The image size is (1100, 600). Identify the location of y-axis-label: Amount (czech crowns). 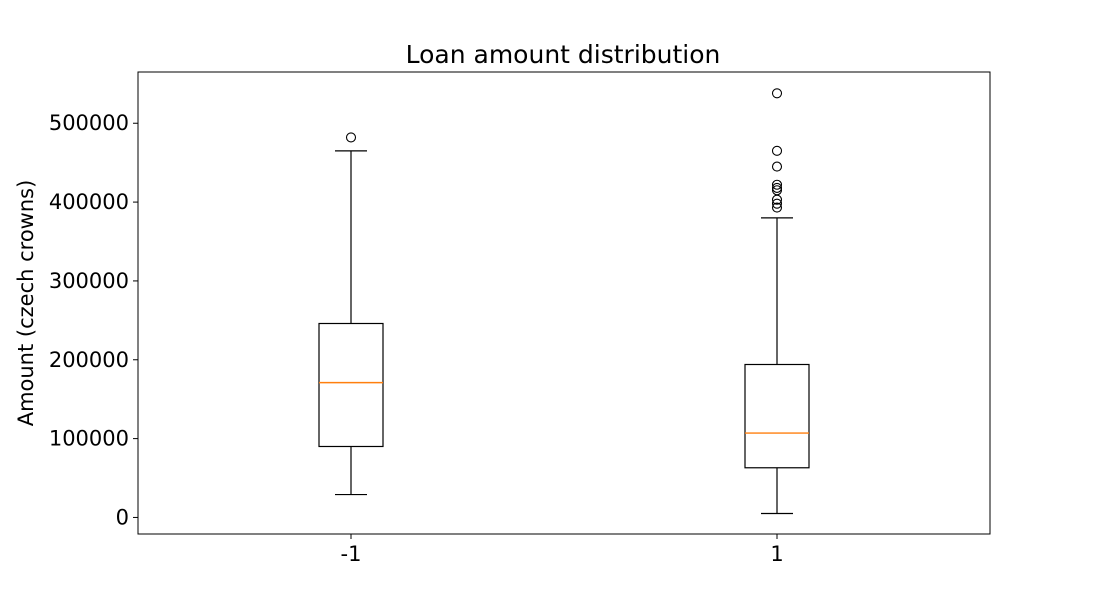
(26, 303).